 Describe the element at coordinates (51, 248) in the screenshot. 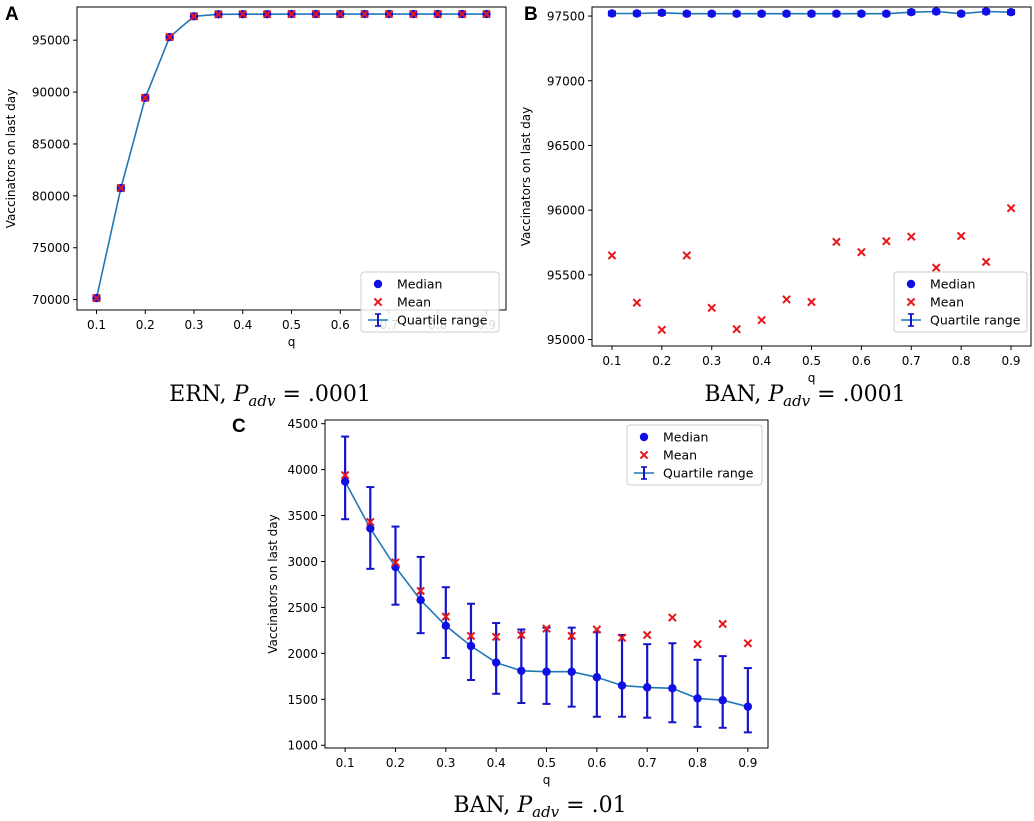

I see `y-tick-label: 75000` at that location.